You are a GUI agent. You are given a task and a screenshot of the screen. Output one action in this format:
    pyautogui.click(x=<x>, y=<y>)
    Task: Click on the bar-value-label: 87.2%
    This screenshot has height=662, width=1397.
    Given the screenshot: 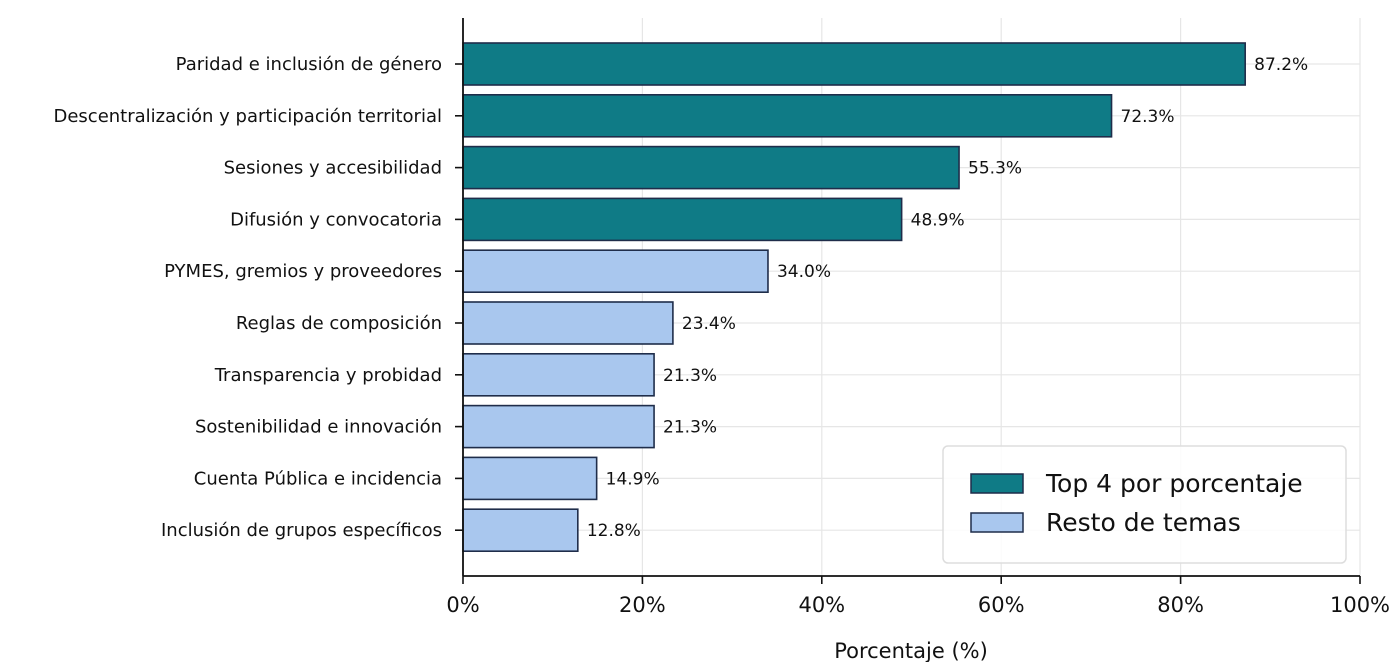 What is the action you would take?
    pyautogui.click(x=1281, y=65)
    